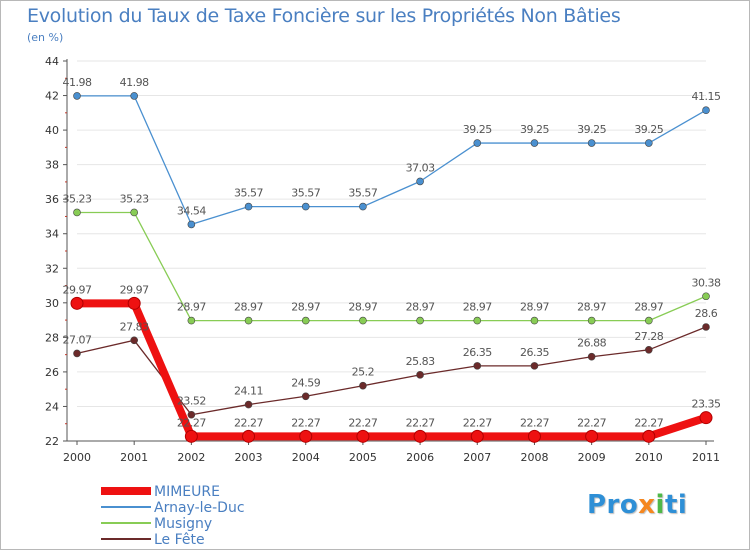  I want to click on logo-segment: i, so click(660, 505).